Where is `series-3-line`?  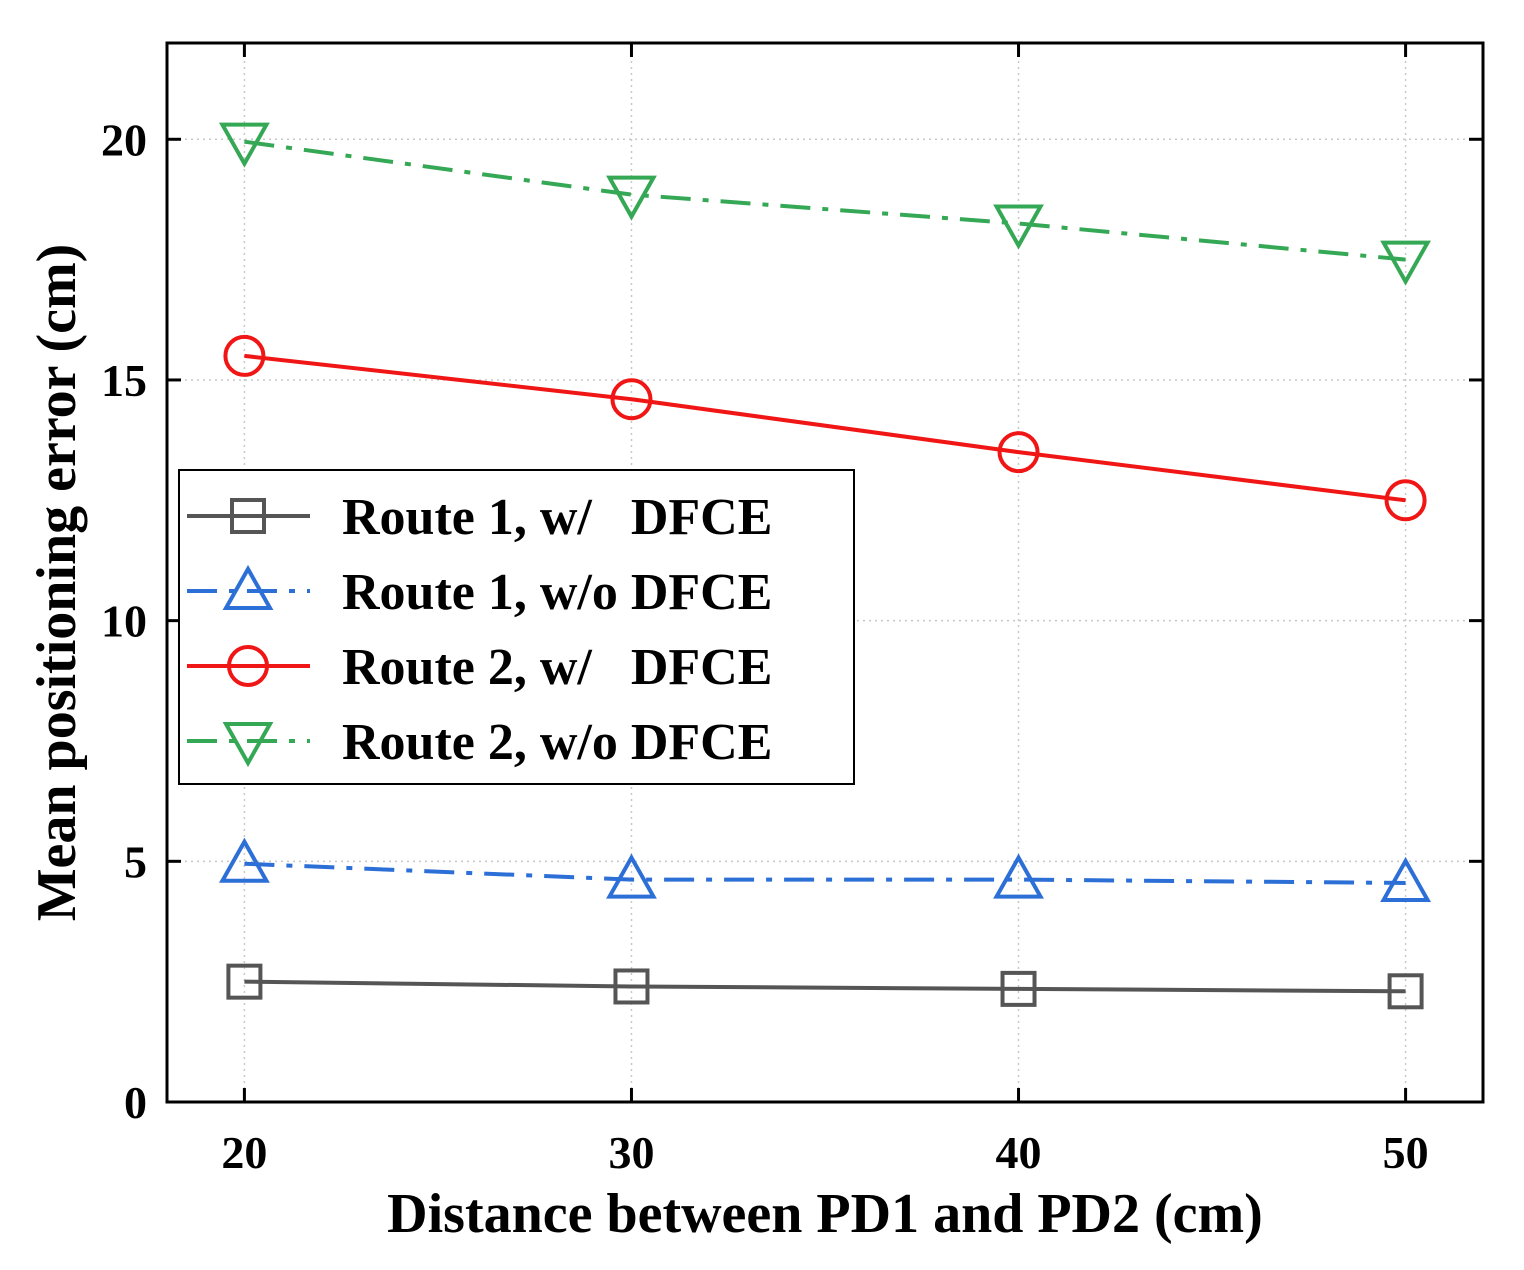
series-3-line is located at coordinates (825, 428).